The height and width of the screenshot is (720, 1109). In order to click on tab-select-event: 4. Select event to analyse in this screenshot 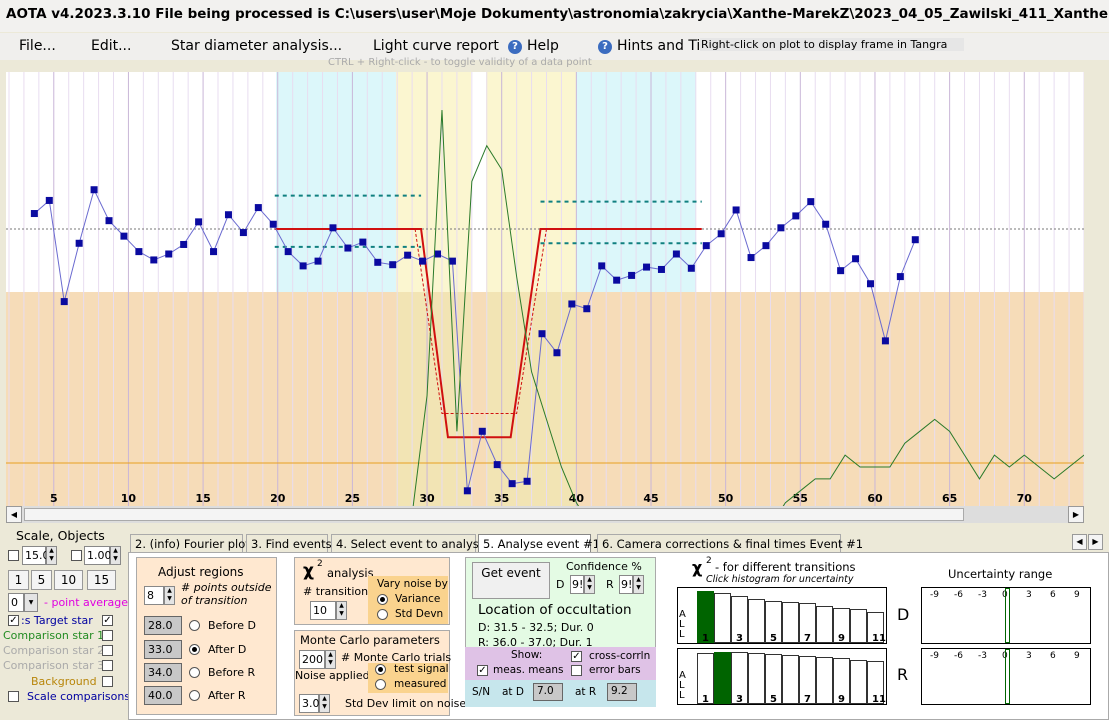, I will do `click(408, 543)`.